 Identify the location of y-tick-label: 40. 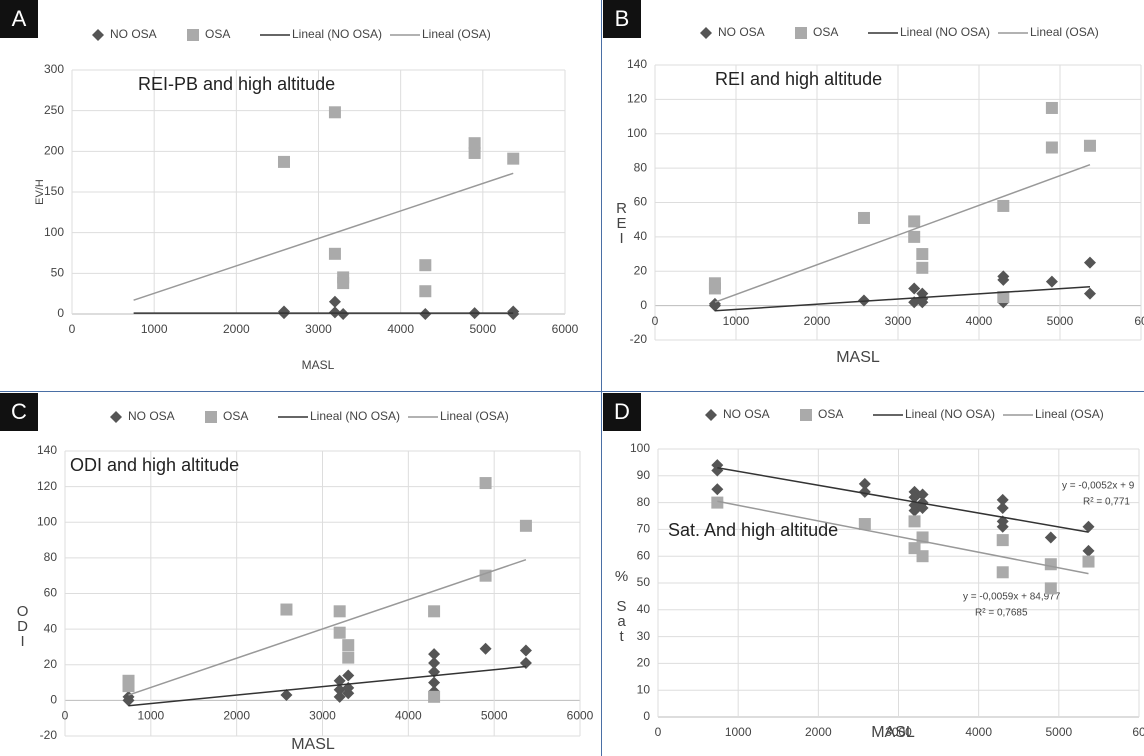
(641, 236).